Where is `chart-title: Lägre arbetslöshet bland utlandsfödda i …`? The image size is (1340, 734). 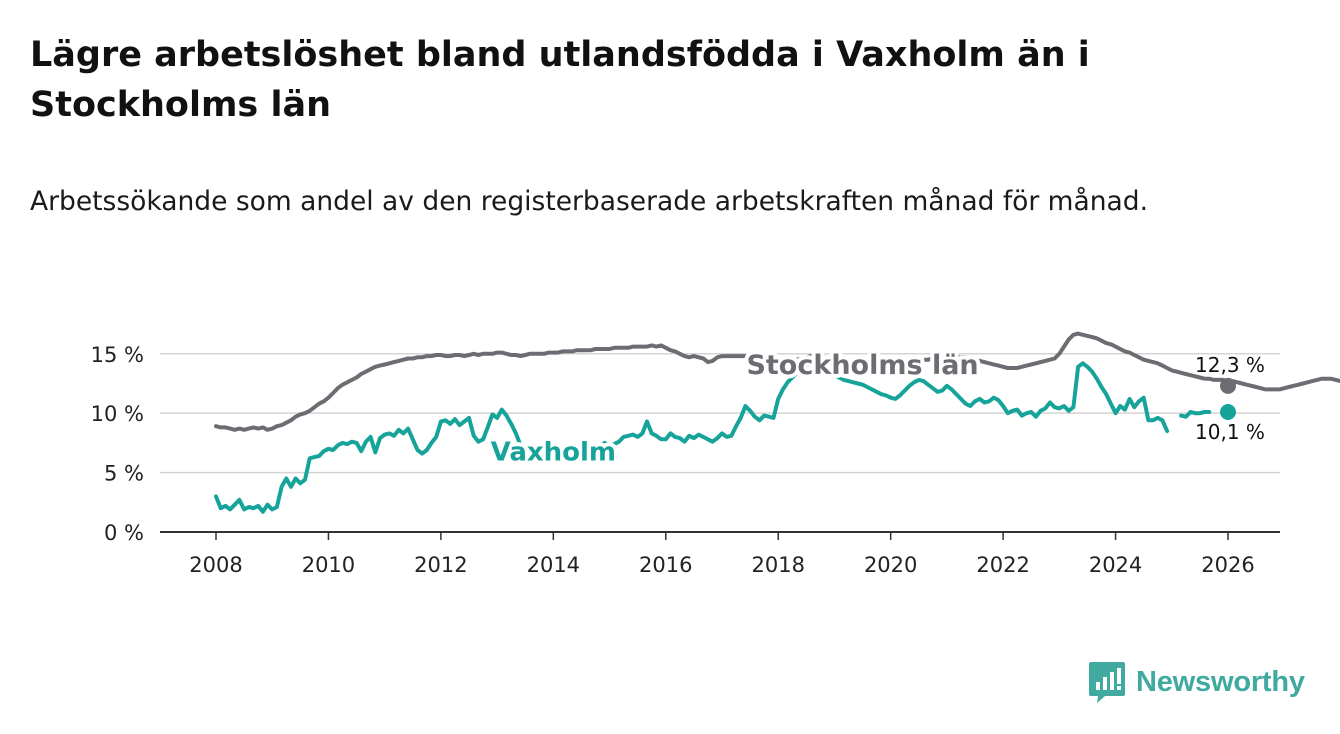
chart-title: Lägre arbetslöshet bland utlandsfödda i … is located at coordinates (560, 80).